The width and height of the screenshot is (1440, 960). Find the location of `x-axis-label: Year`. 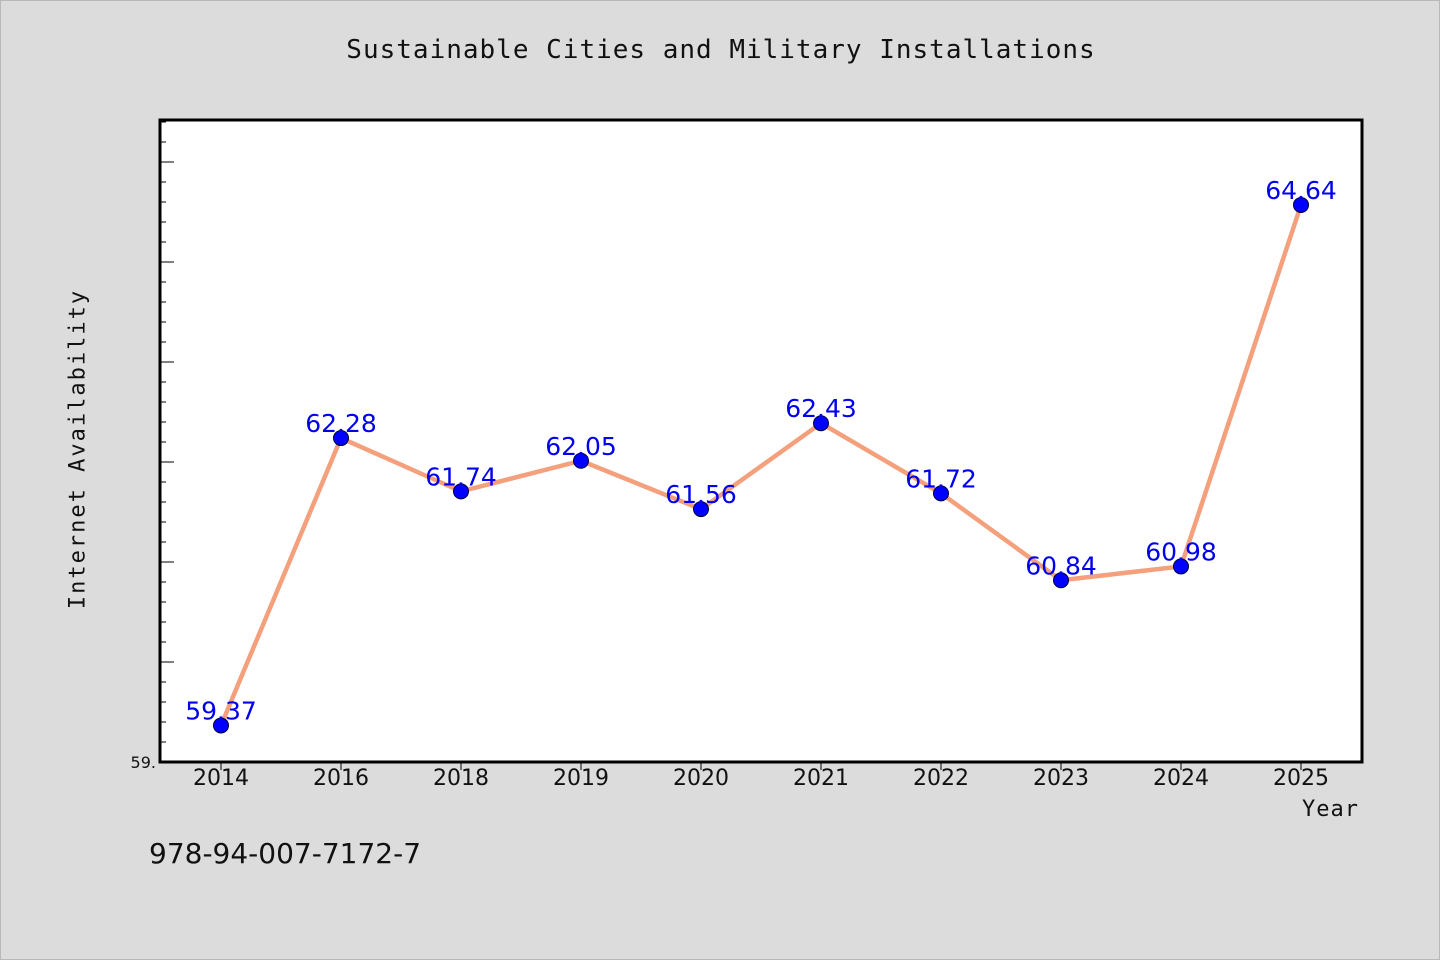

x-axis-label: Year is located at coordinates (1330, 809).